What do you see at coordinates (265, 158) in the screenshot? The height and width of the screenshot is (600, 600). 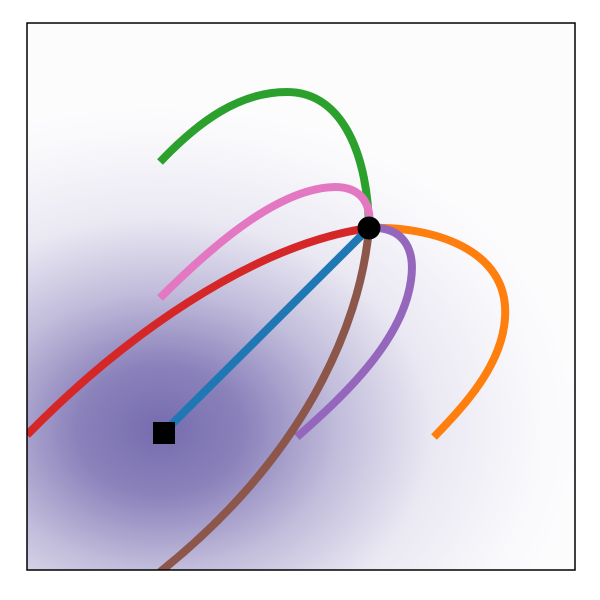 I see `path-green` at bounding box center [265, 158].